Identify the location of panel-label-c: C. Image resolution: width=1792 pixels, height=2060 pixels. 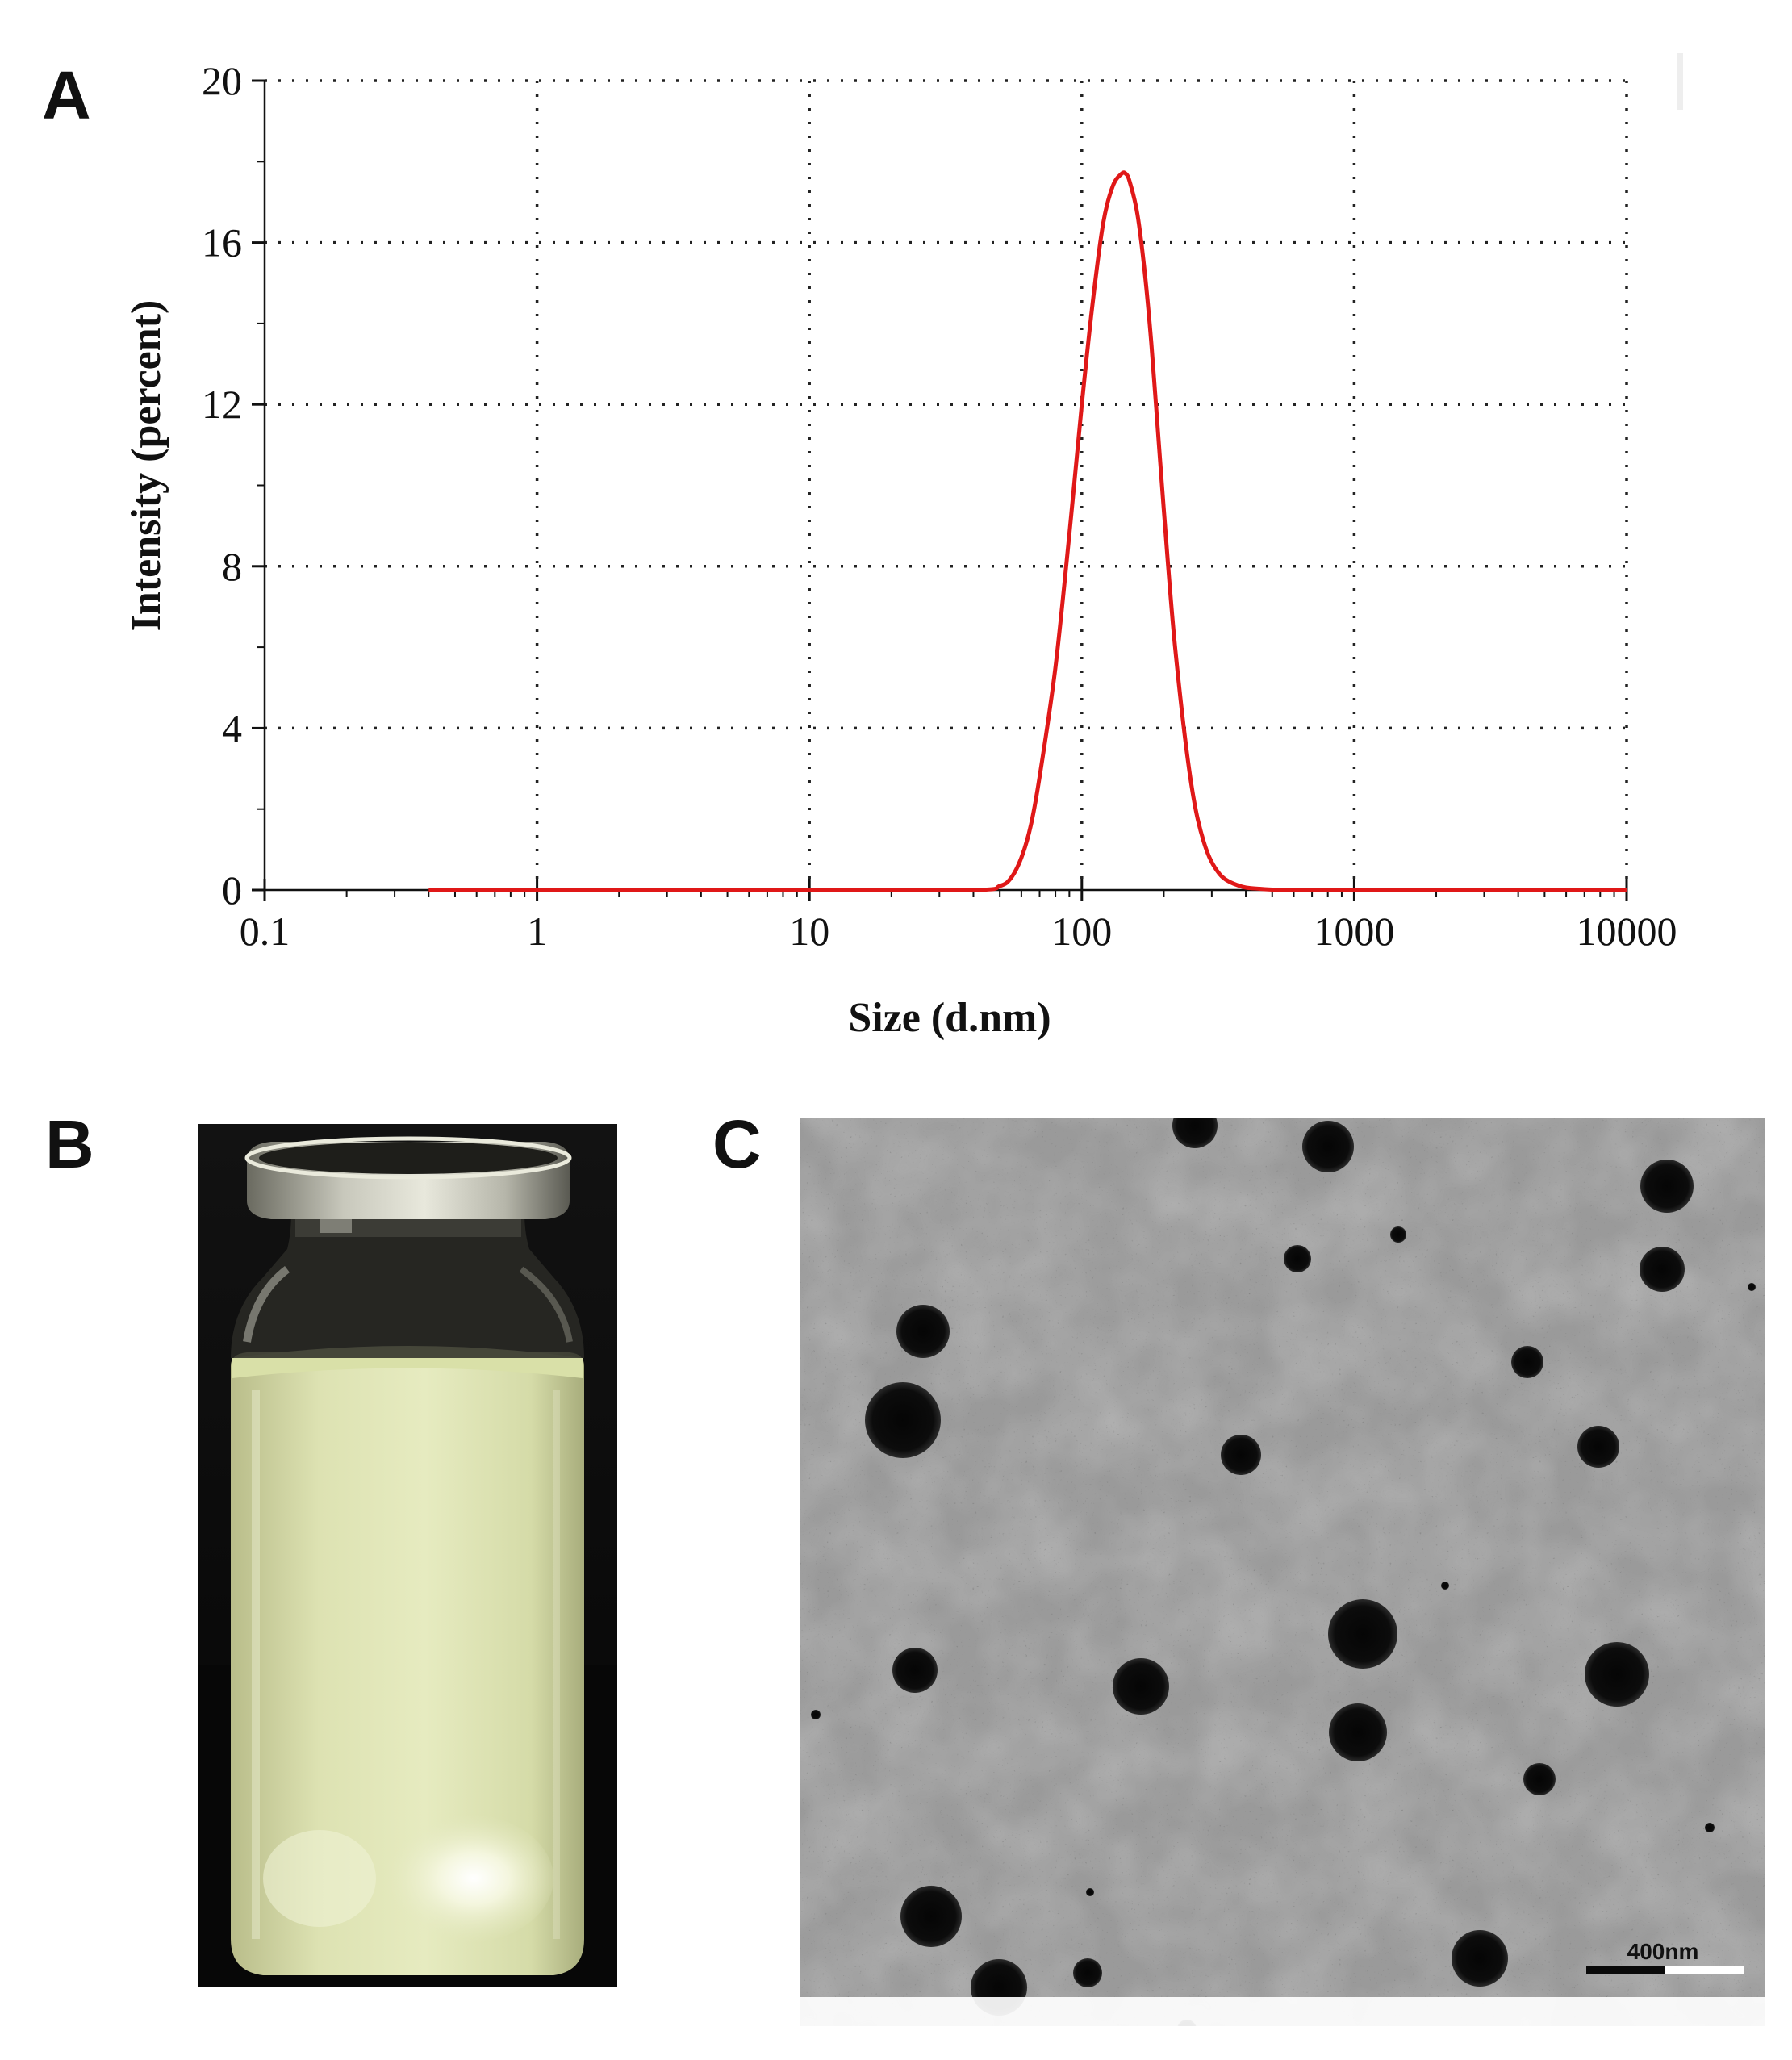
(737, 1144).